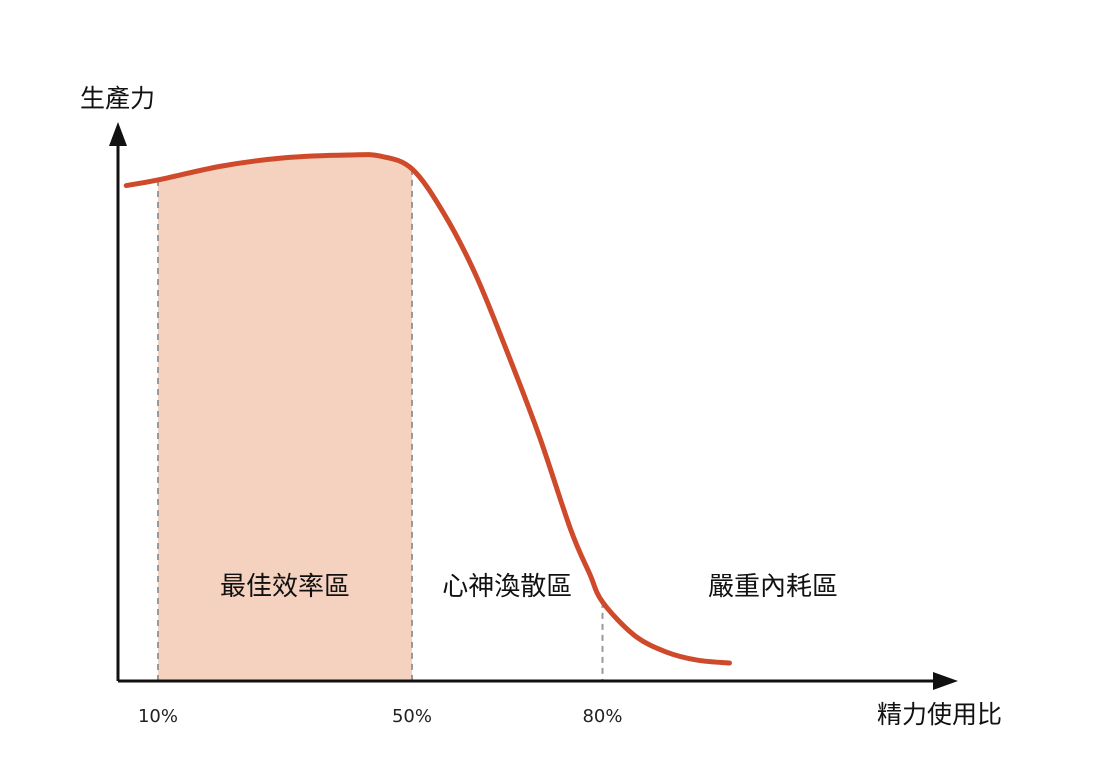  Describe the element at coordinates (602, 716) in the screenshot. I see `x-tick-label-80: 80%` at that location.